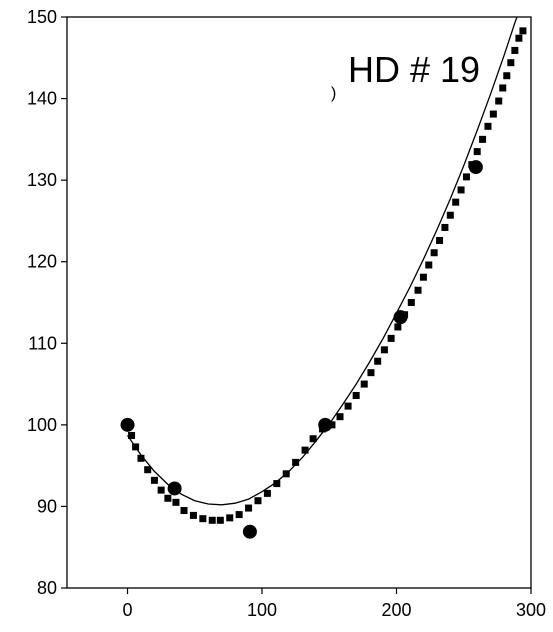  Describe the element at coordinates (531, 610) in the screenshot. I see `x-tick-label: 300` at that location.